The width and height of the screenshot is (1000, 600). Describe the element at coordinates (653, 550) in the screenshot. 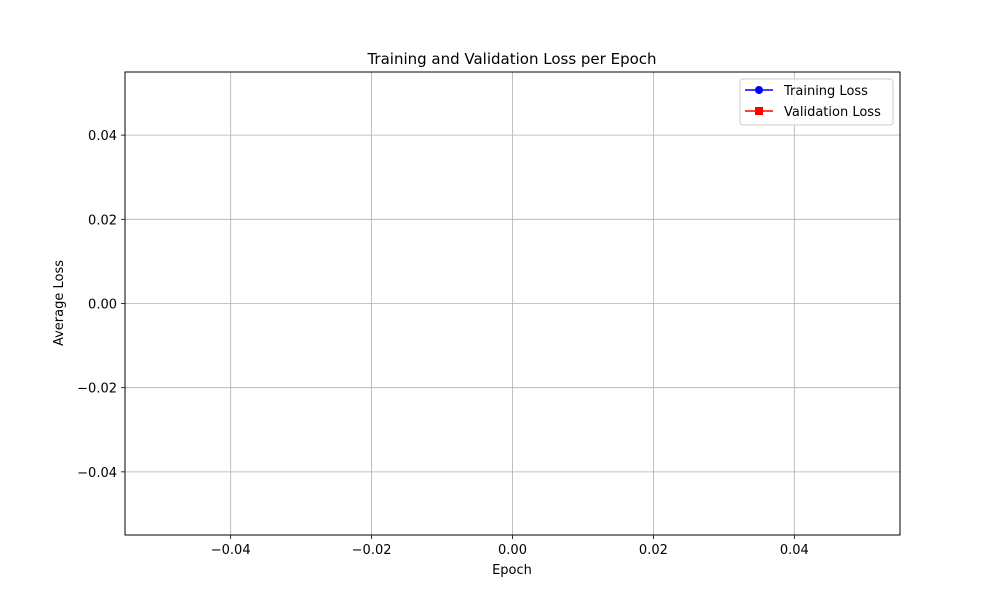

I see `x-tick-label: 0.02` at that location.